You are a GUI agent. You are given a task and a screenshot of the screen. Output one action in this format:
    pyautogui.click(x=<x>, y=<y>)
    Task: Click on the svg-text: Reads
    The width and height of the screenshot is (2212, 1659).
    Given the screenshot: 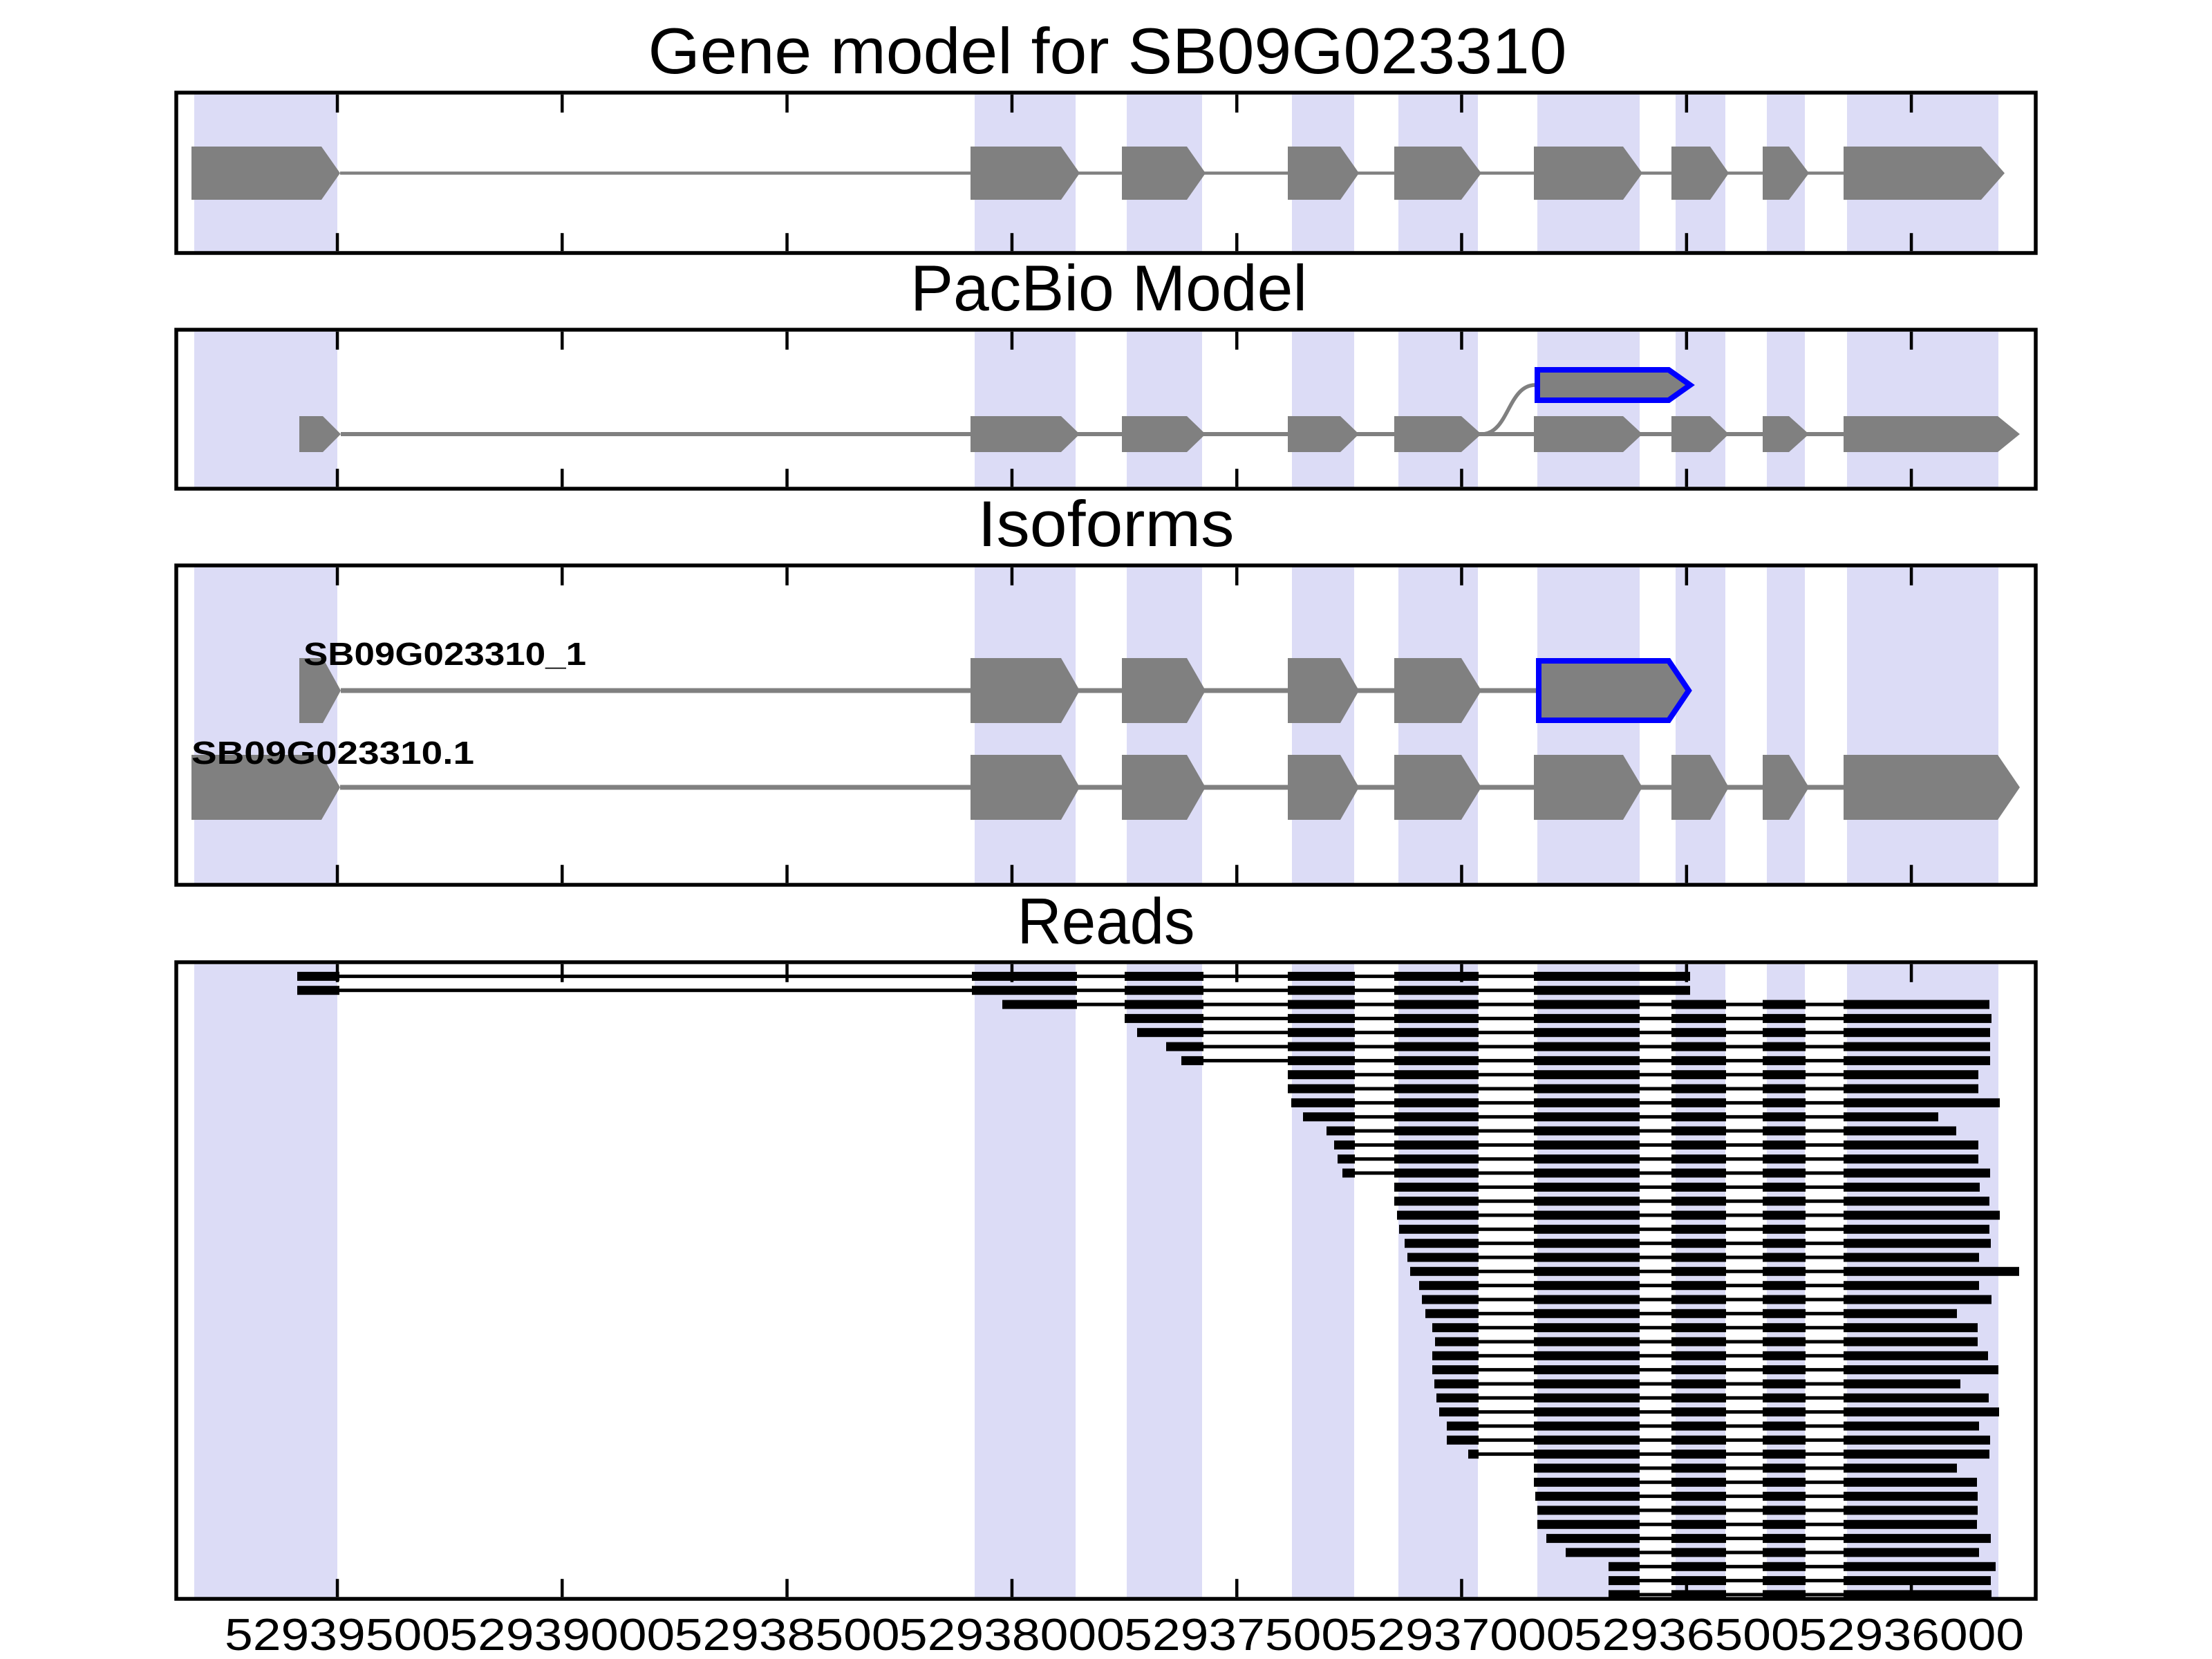 What is the action you would take?
    pyautogui.click(x=1106, y=921)
    